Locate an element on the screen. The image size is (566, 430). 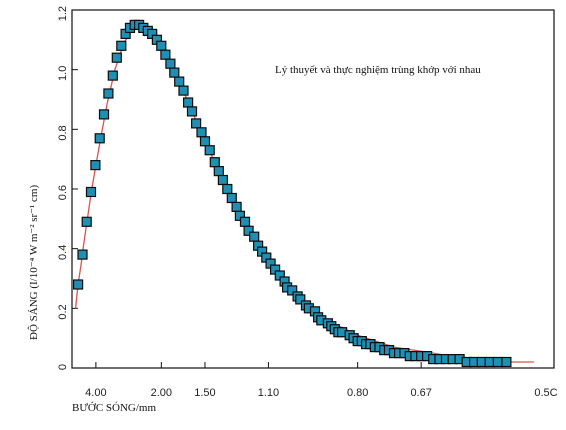
x-tick-label: 0.5C is located at coordinates (545, 393).